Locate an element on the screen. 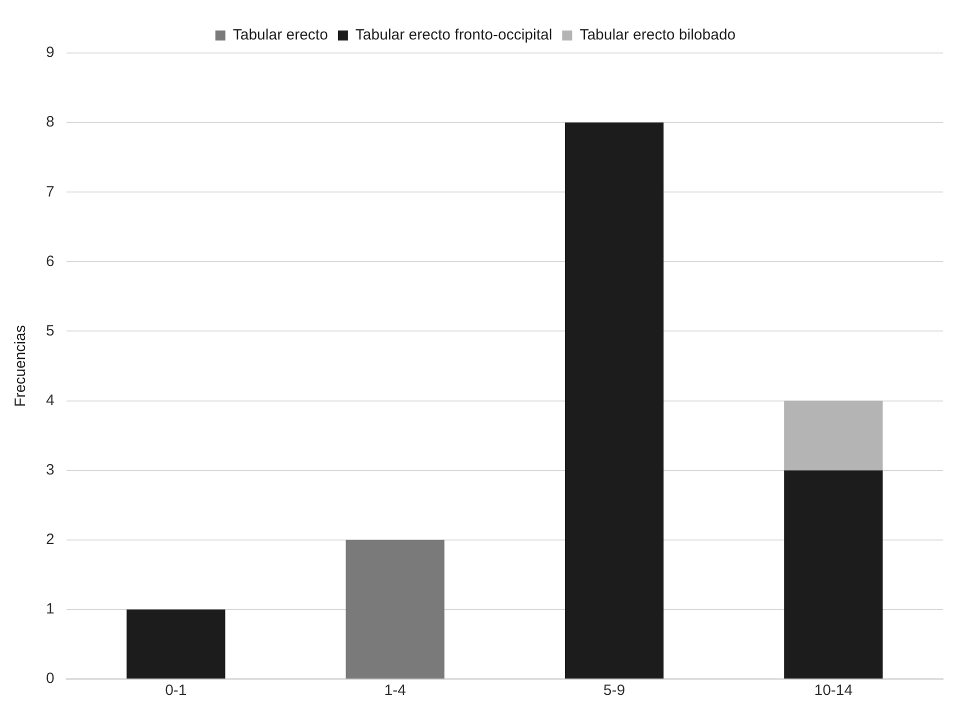 Image resolution: width=975 pixels, height=715 pixels. y-tick-label: 9 is located at coordinates (50, 53).